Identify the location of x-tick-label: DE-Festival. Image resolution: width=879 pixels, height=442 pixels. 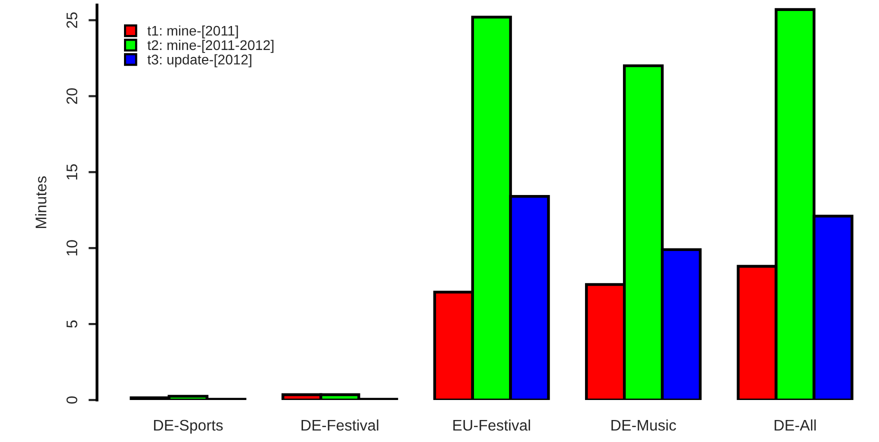
(340, 425).